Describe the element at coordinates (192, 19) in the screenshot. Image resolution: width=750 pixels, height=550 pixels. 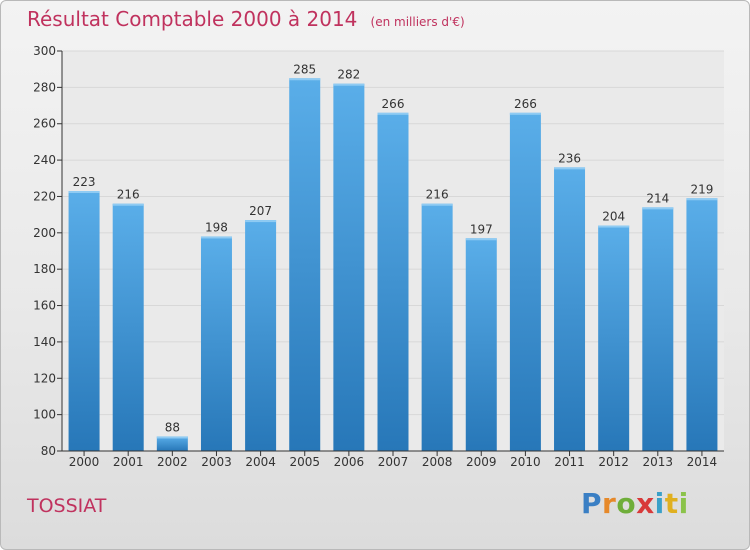
I see `chart-title: Résultat Comptable 2000 à 2014` at that location.